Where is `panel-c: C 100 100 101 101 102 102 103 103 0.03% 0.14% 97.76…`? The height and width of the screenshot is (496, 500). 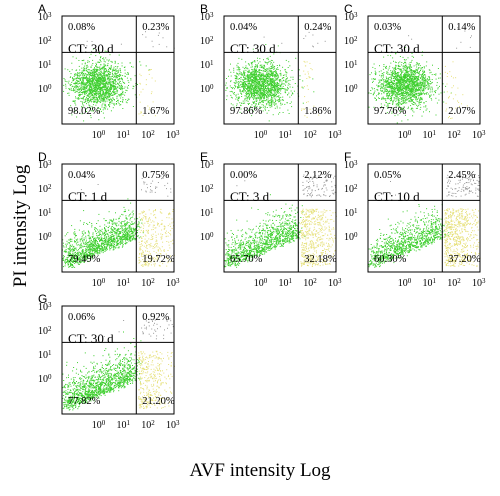
panel-c: C 100 100 101 101 102 102 103 103 0.03% 0.14% 97.76… is located at coordinates (417, 72).